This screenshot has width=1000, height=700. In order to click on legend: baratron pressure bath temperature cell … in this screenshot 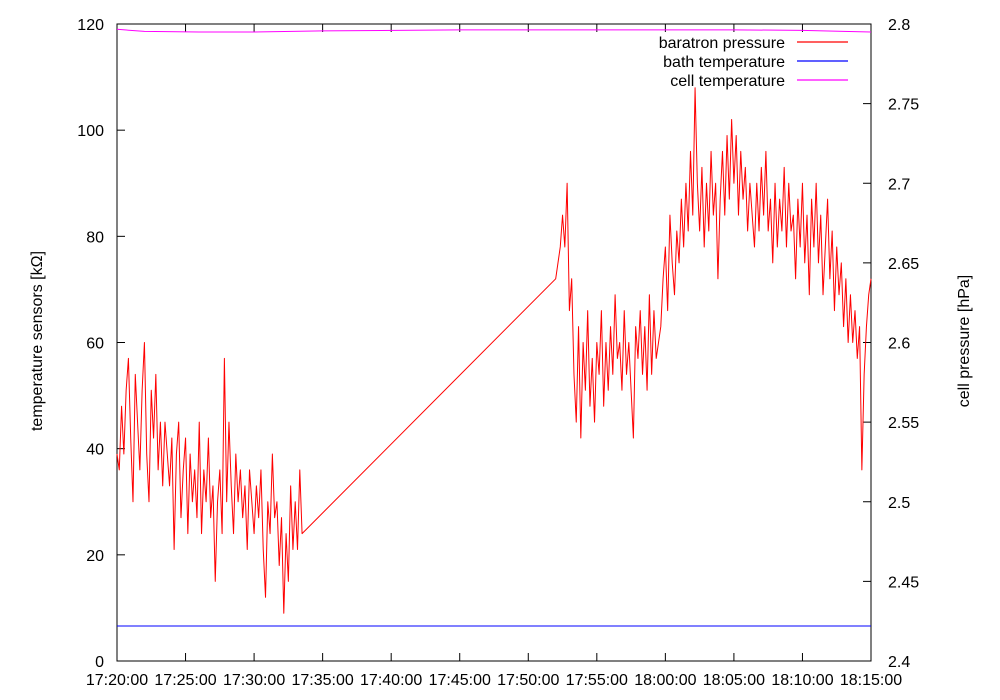, I will do `click(753, 62)`.